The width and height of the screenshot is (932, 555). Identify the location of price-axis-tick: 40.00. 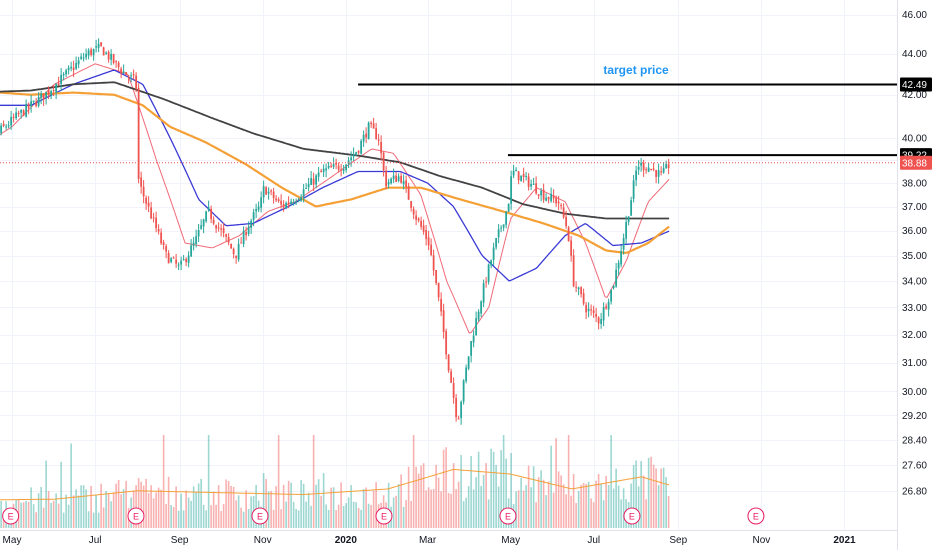
(914, 138).